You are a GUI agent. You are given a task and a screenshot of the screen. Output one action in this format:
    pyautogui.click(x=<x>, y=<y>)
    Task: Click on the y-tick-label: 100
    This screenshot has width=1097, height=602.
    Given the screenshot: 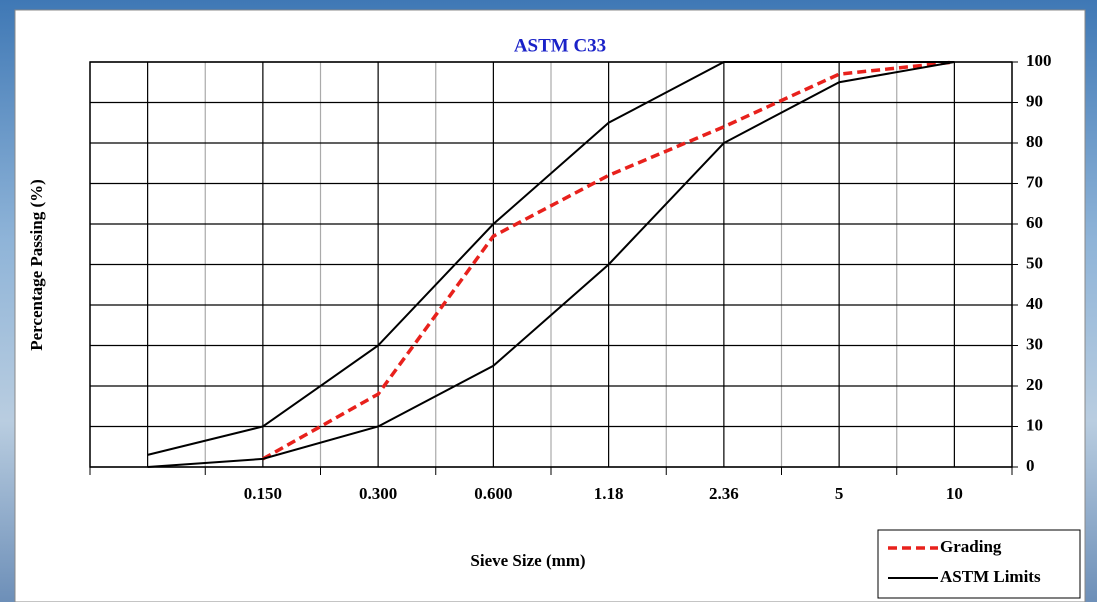 What is the action you would take?
    pyautogui.click(x=1039, y=60)
    